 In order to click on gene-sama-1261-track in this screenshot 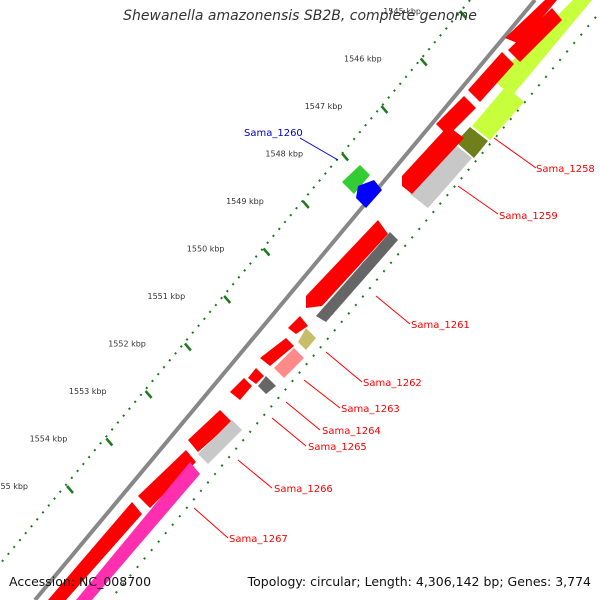, I will do `click(357, 277)`.